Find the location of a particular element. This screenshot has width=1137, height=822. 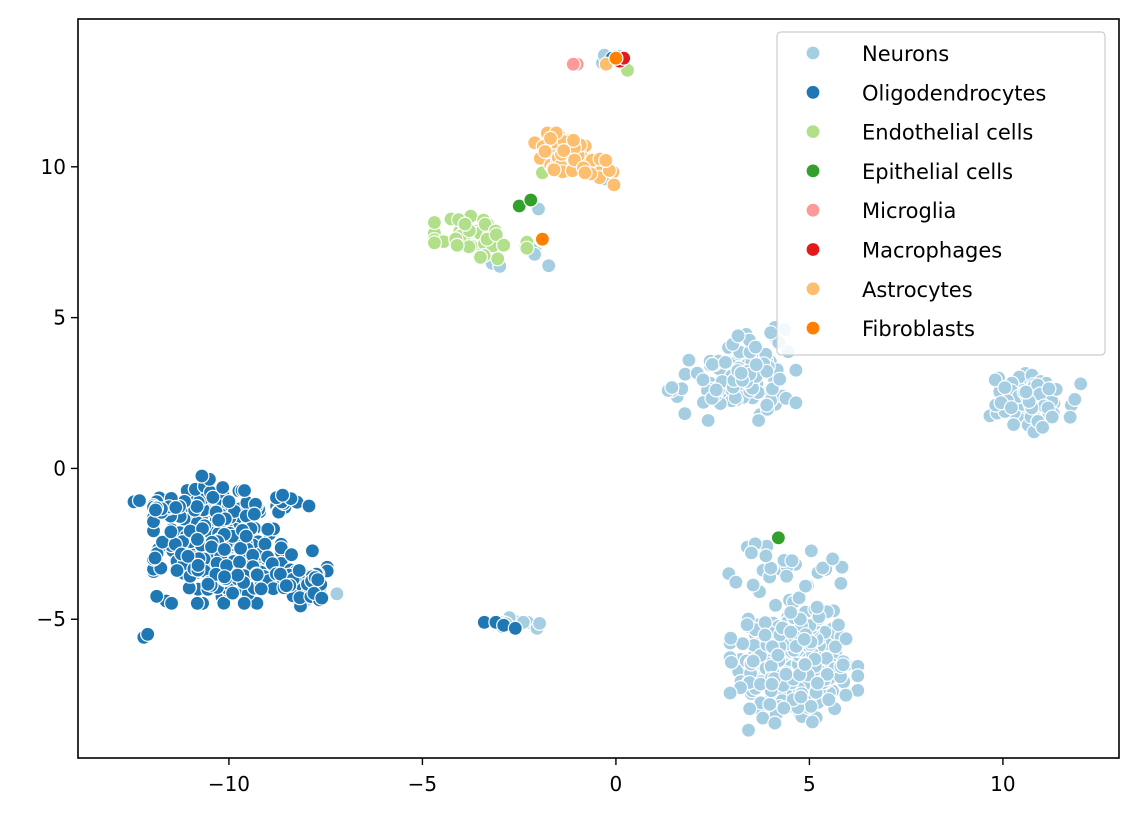

y-tick-label: 0 is located at coordinates (59, 468).